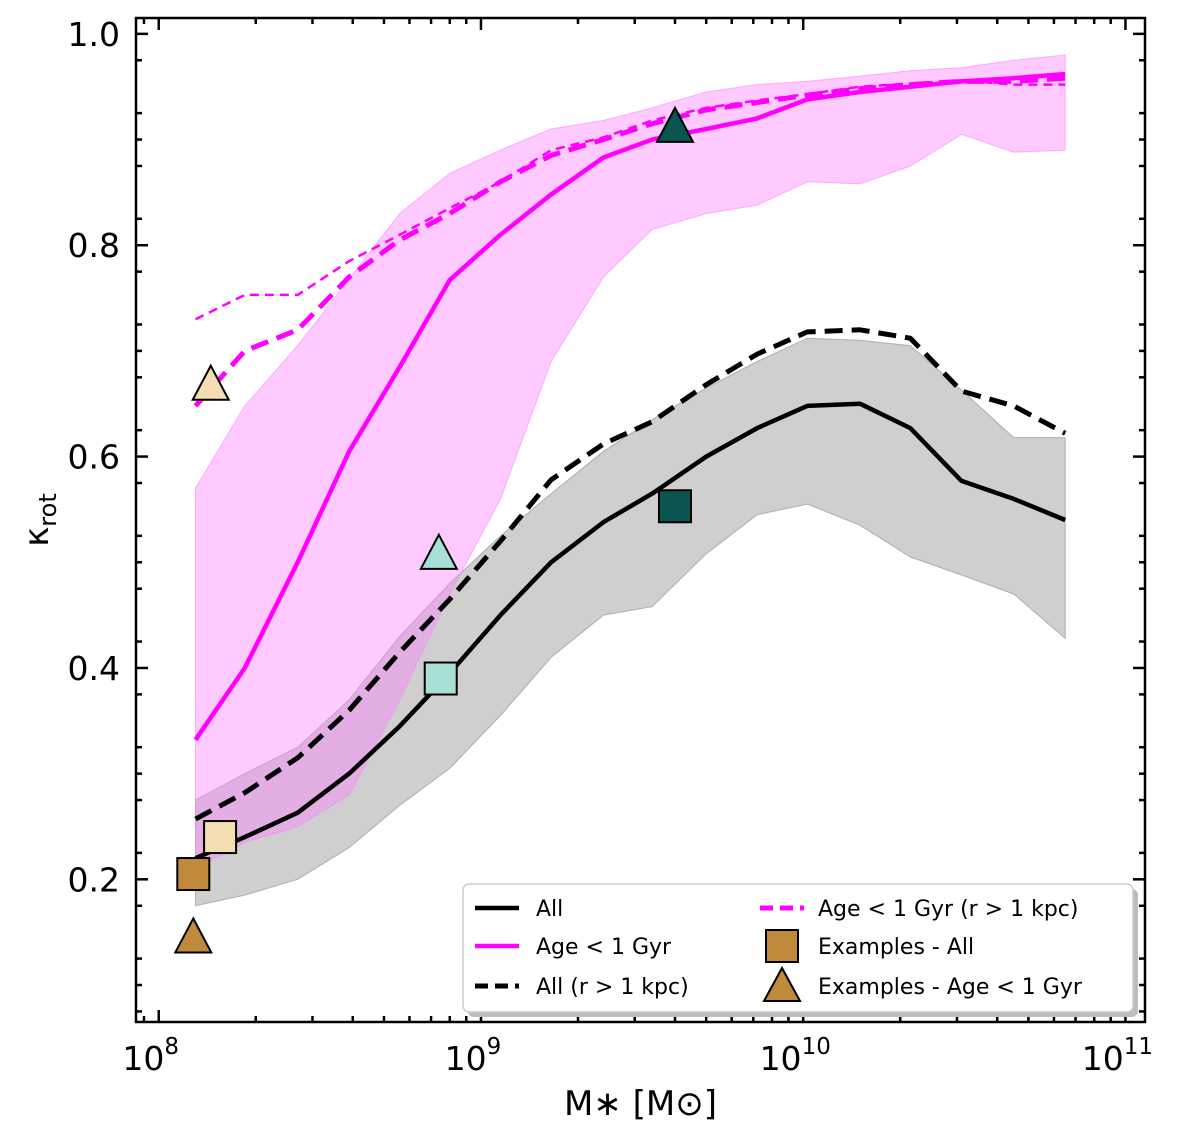  Describe the element at coordinates (150, 1056) in the screenshot. I see `x-tick-label: 10⁸` at that location.